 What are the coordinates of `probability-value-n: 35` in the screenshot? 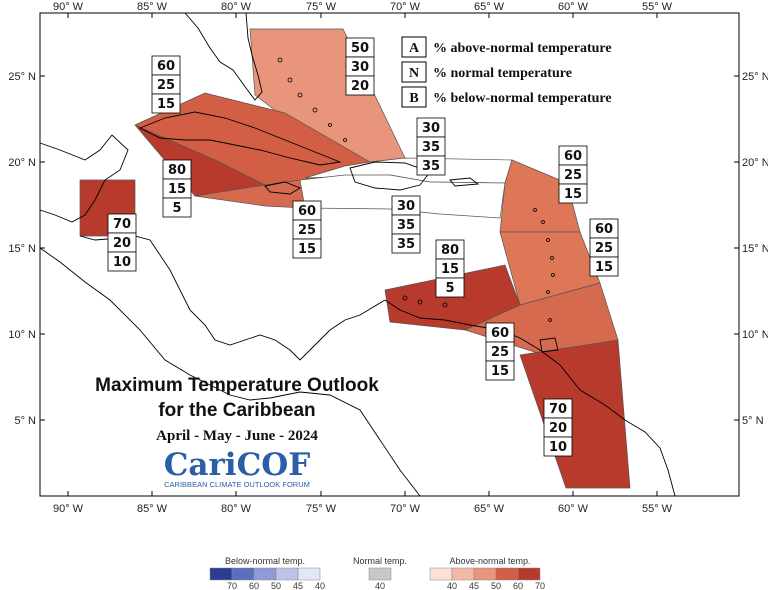 It's located at (406, 225).